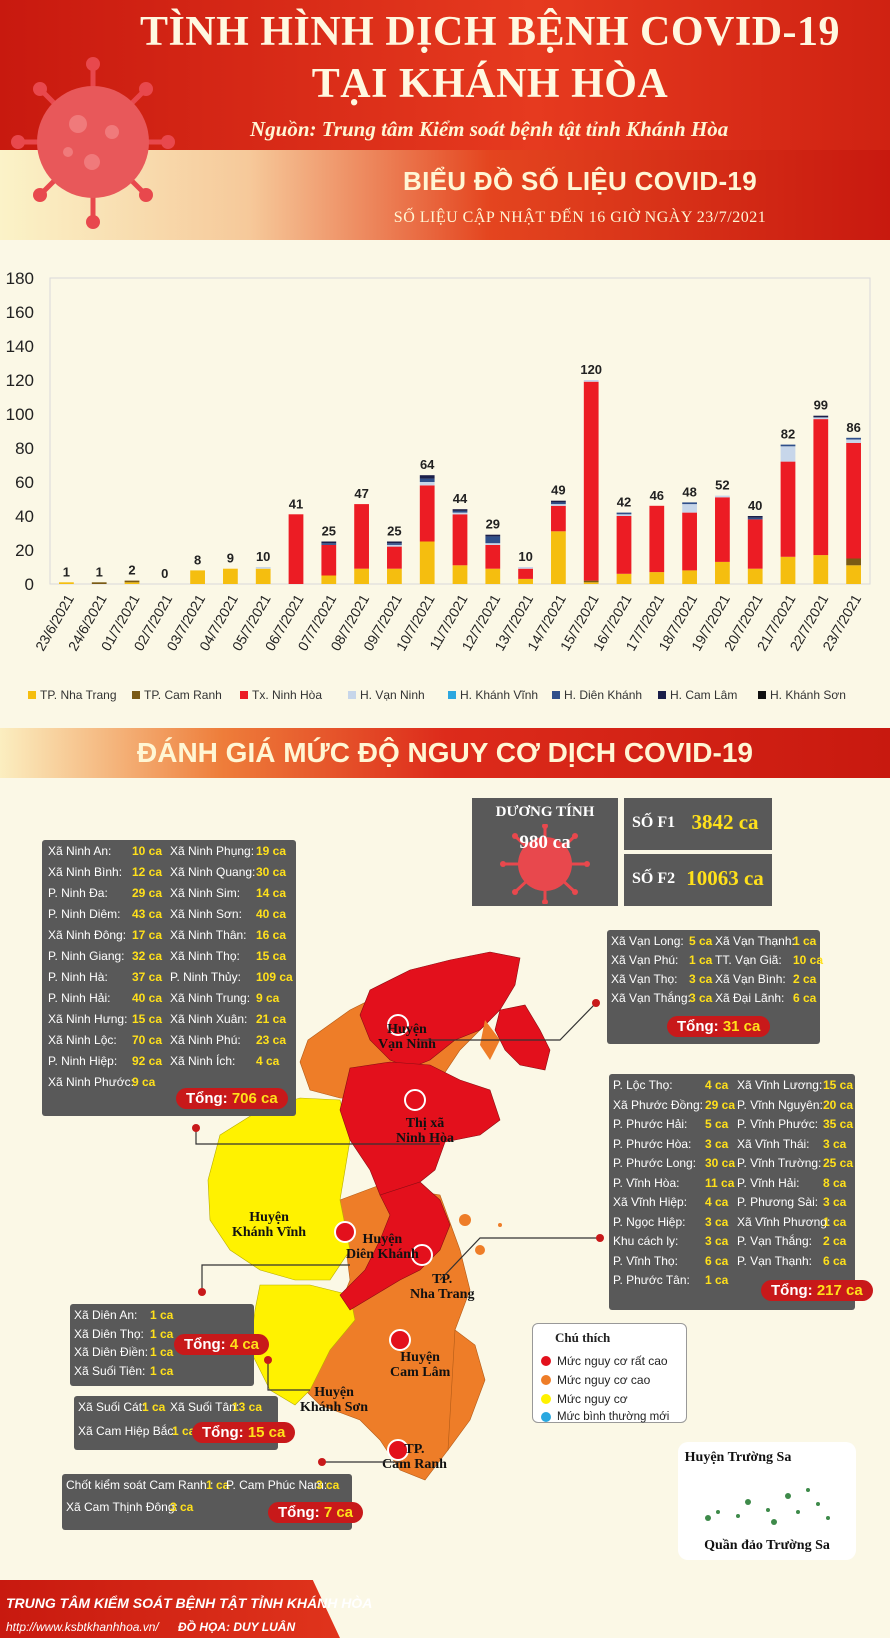  I want to click on district-row: Xã Ninh Phú: 23 ca, so click(228, 1040).